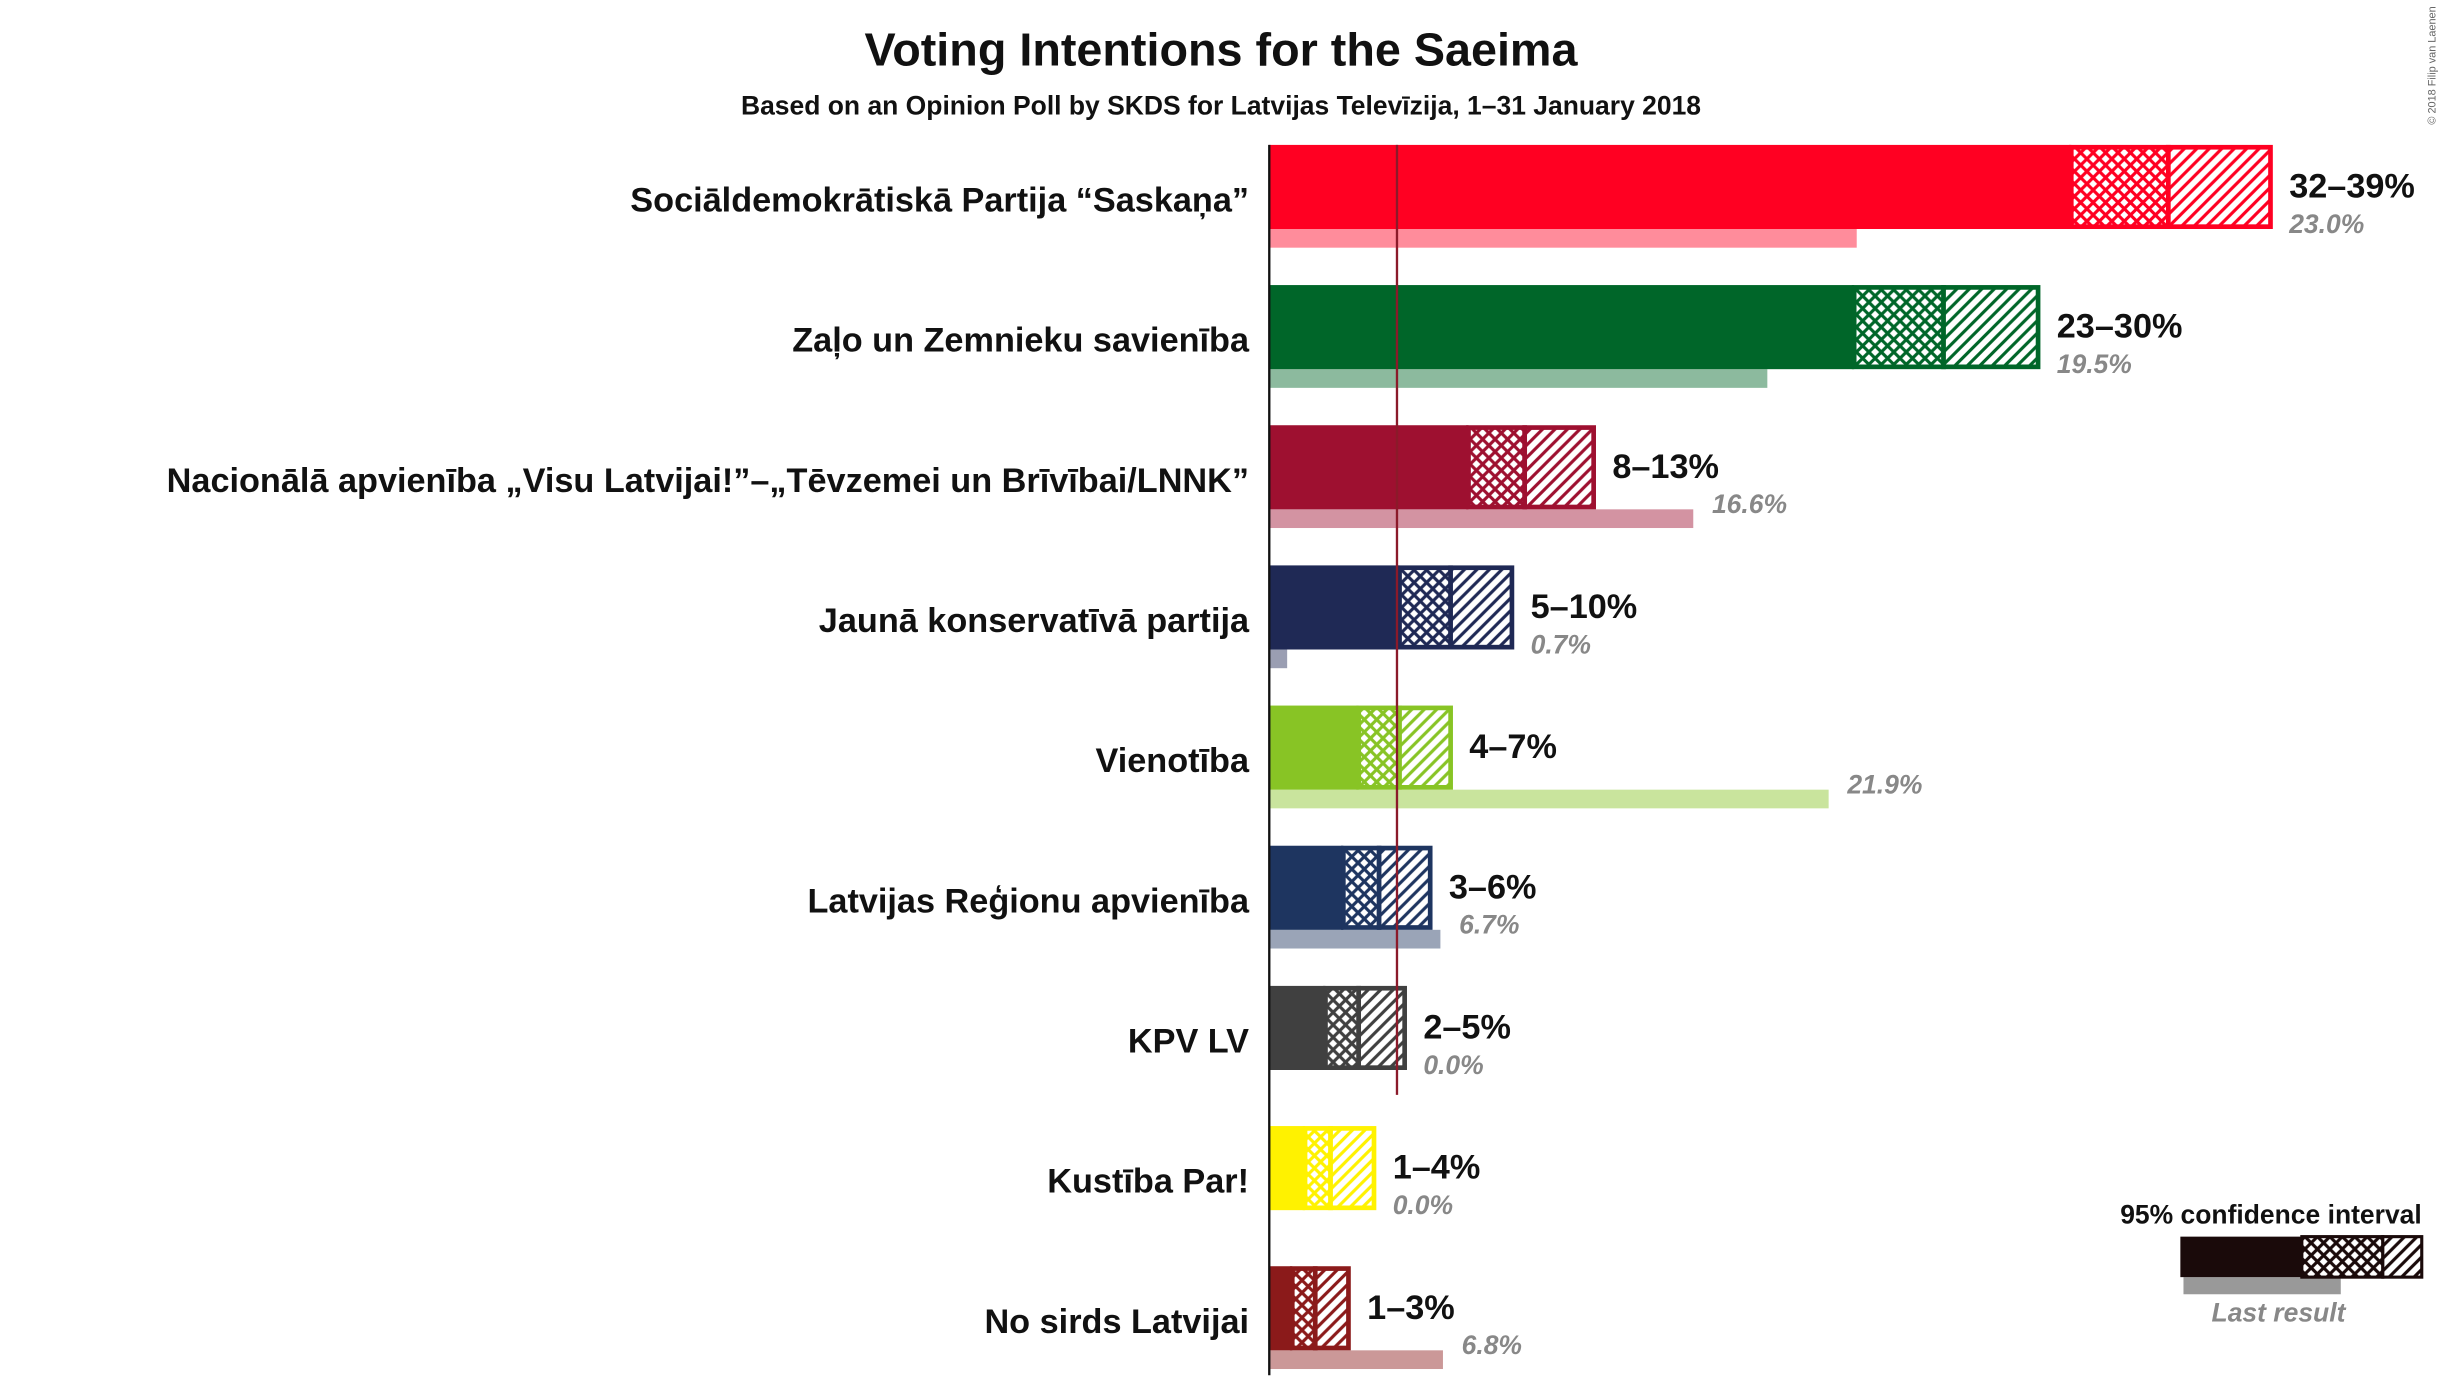 The image size is (2442, 1394). What do you see at coordinates (1028, 901) in the screenshot?
I see `party-label: Latvijas Reģionu apvienība` at bounding box center [1028, 901].